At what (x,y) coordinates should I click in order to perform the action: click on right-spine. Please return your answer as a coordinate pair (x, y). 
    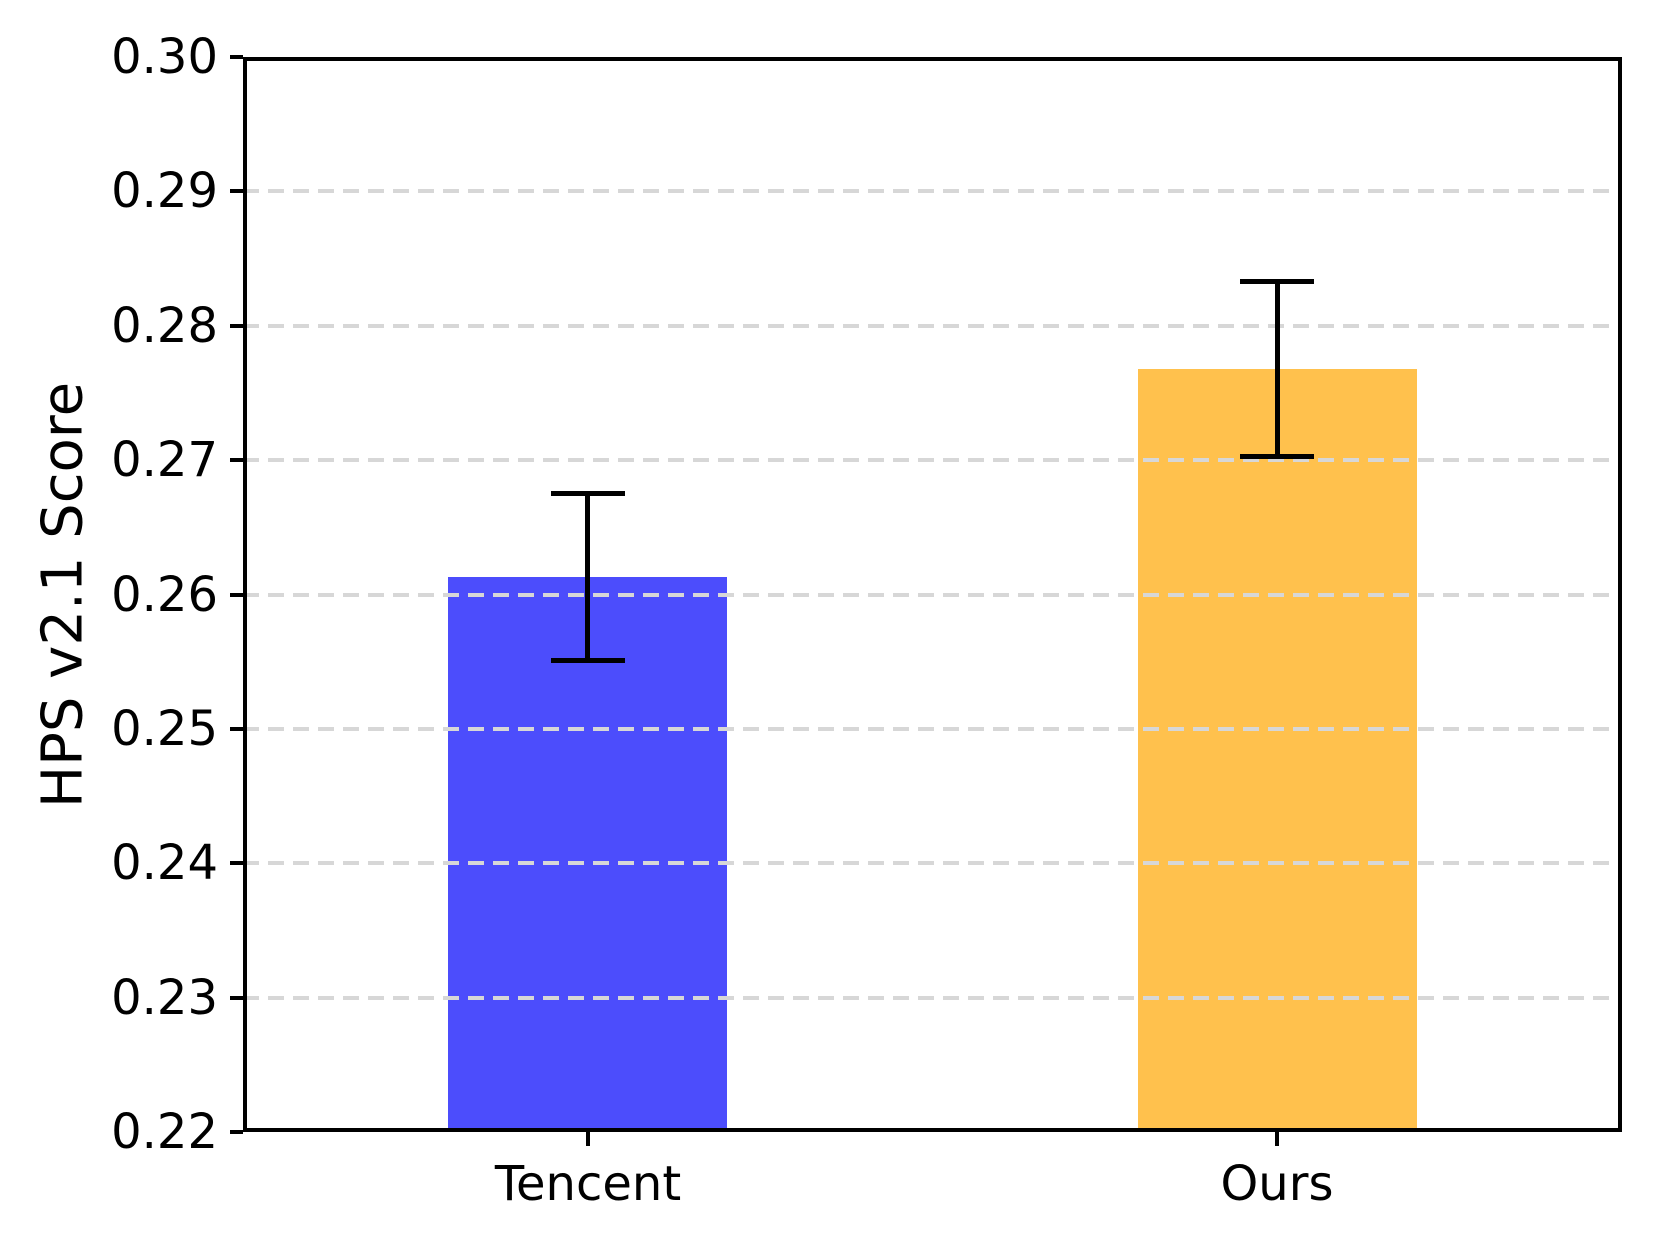
    Looking at the image, I should click on (1620, 594).